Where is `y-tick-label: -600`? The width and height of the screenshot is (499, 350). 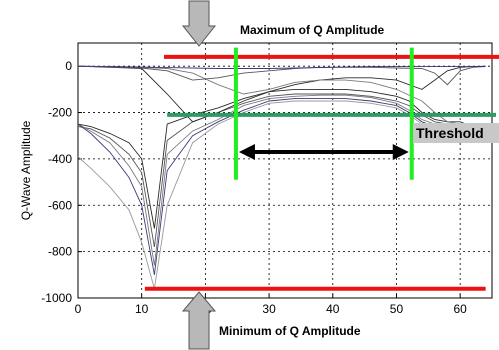
y-tick-label: -600 is located at coordinates (60, 205).